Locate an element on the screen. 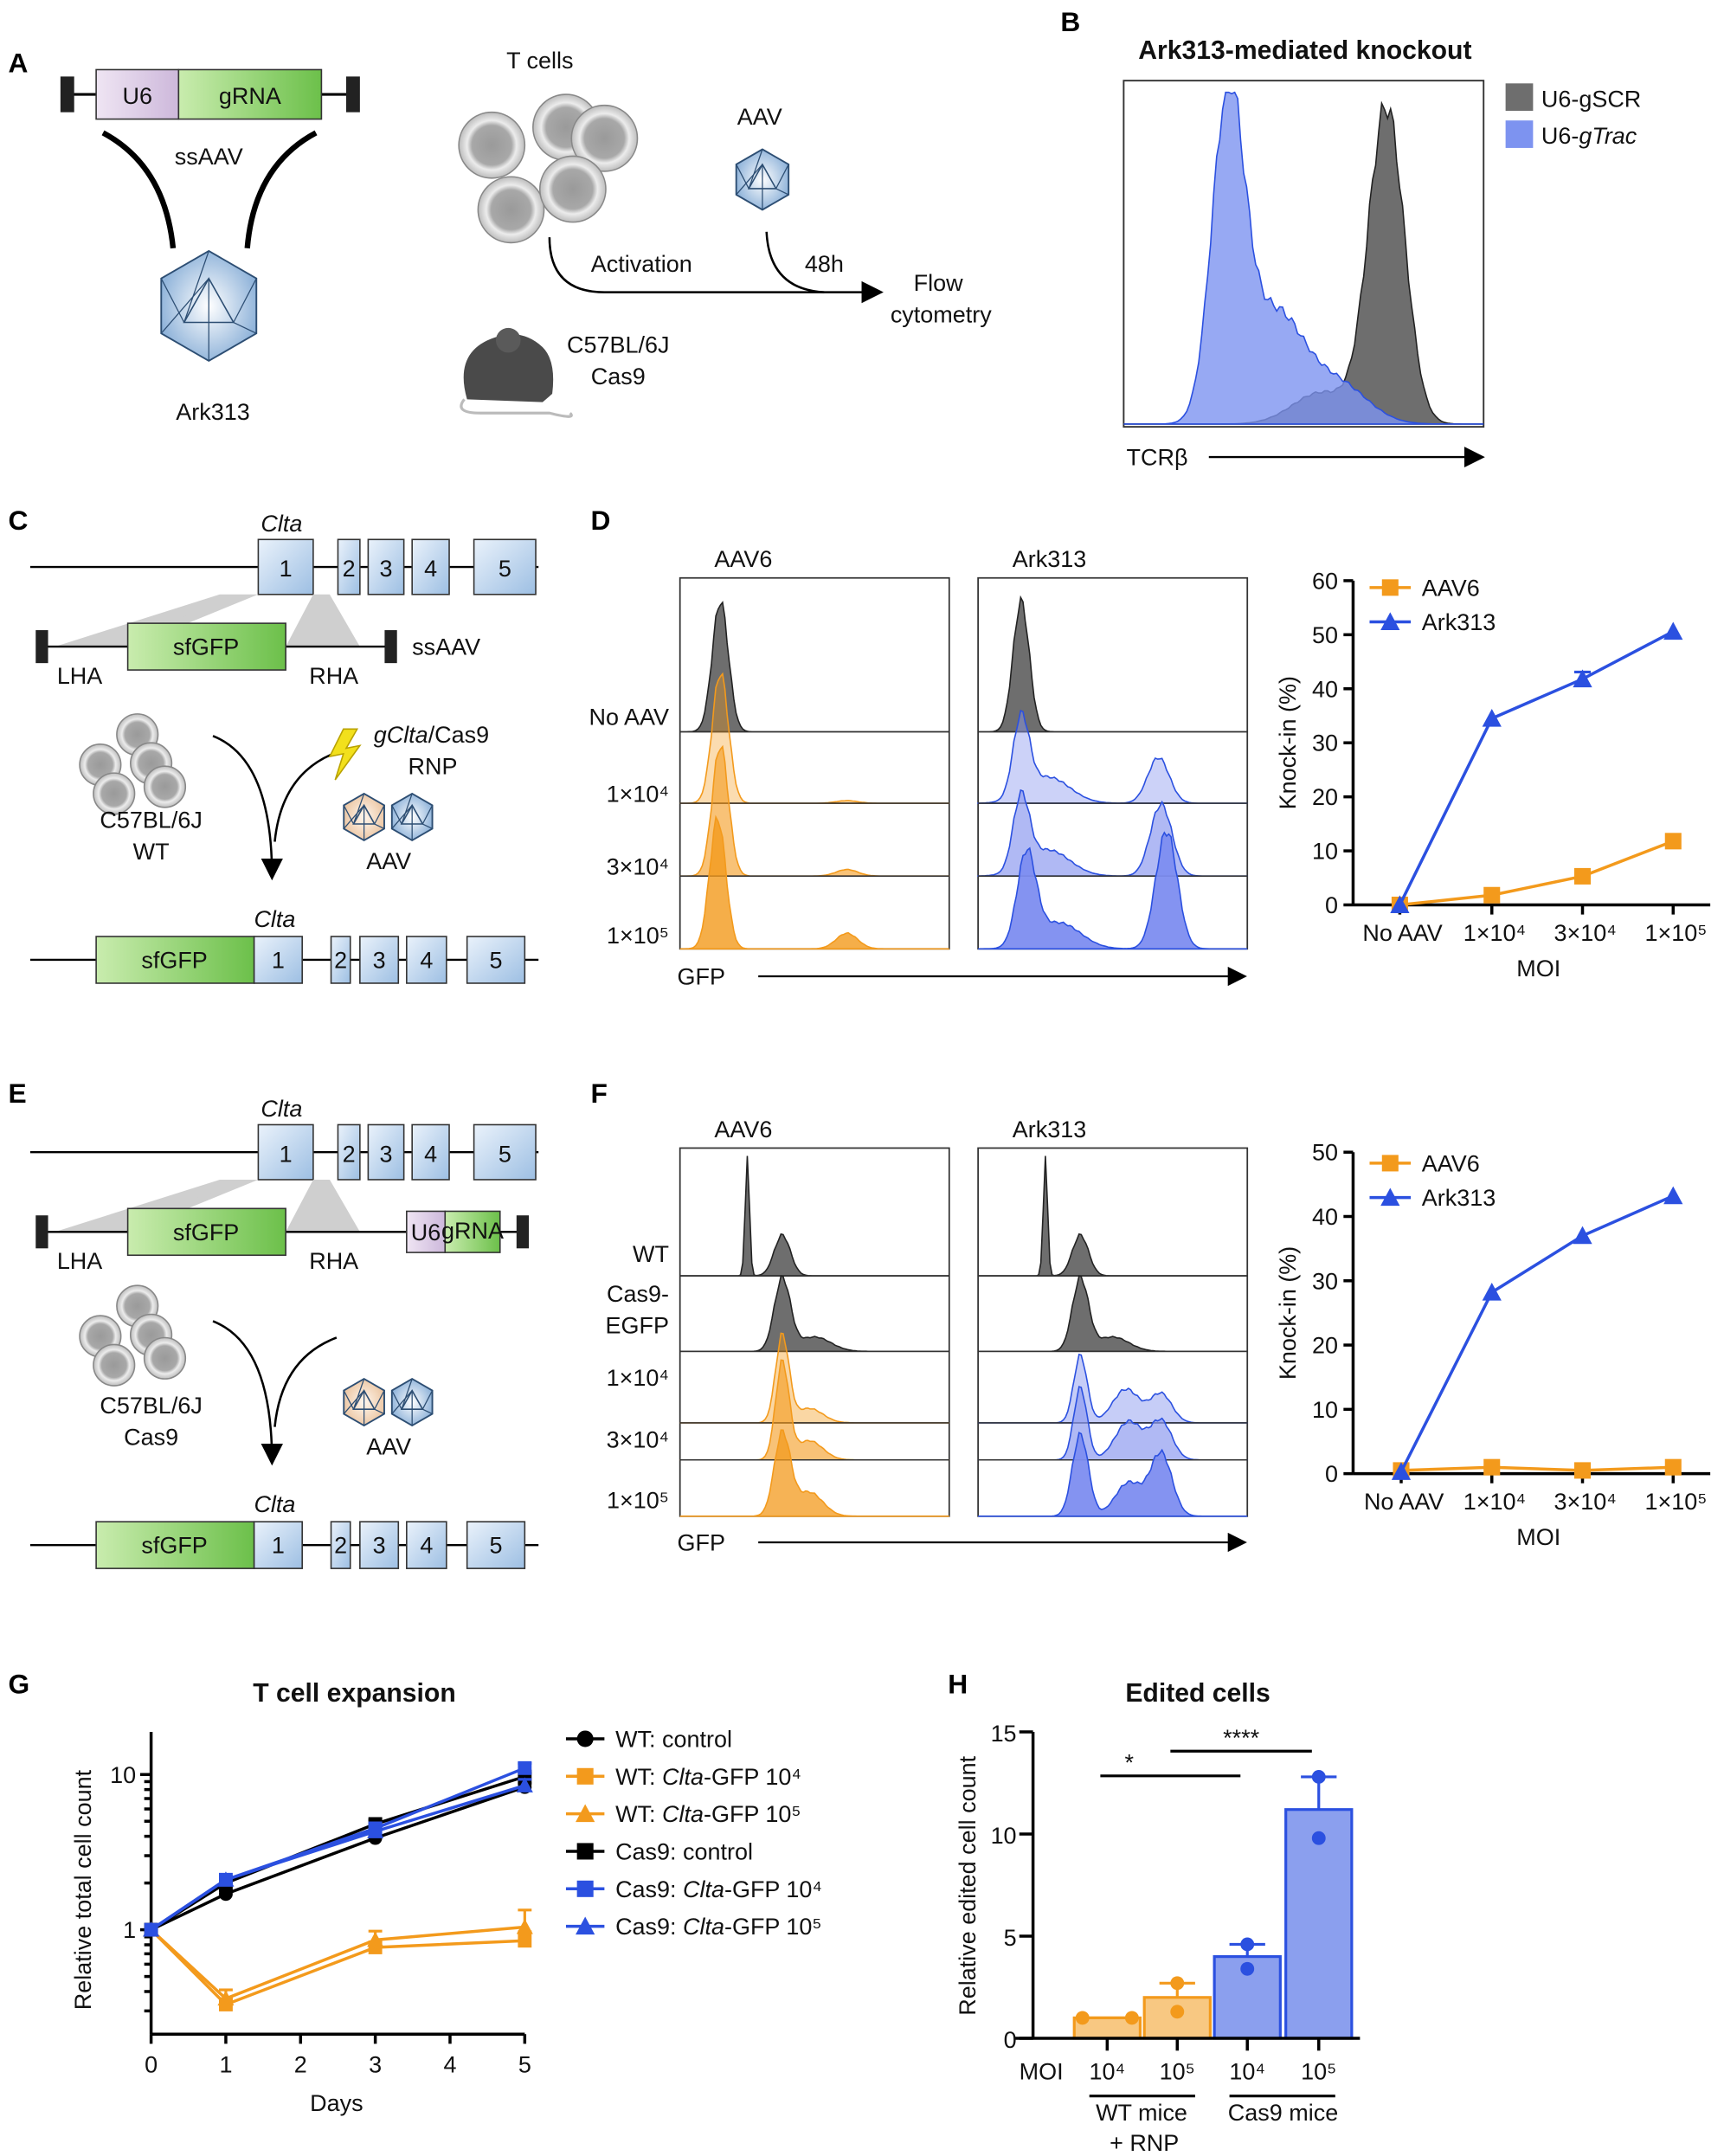 This screenshot has height=2156, width=1724. x-tick-label: 5 is located at coordinates (524, 2065).